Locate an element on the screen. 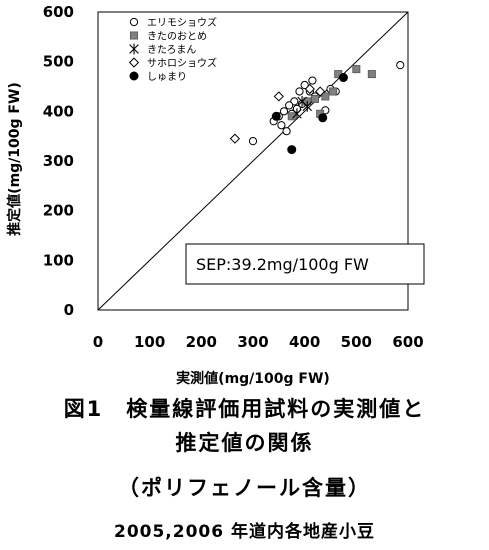  sep-annotation: SEP:39.2mg/100g FW is located at coordinates (282, 264).